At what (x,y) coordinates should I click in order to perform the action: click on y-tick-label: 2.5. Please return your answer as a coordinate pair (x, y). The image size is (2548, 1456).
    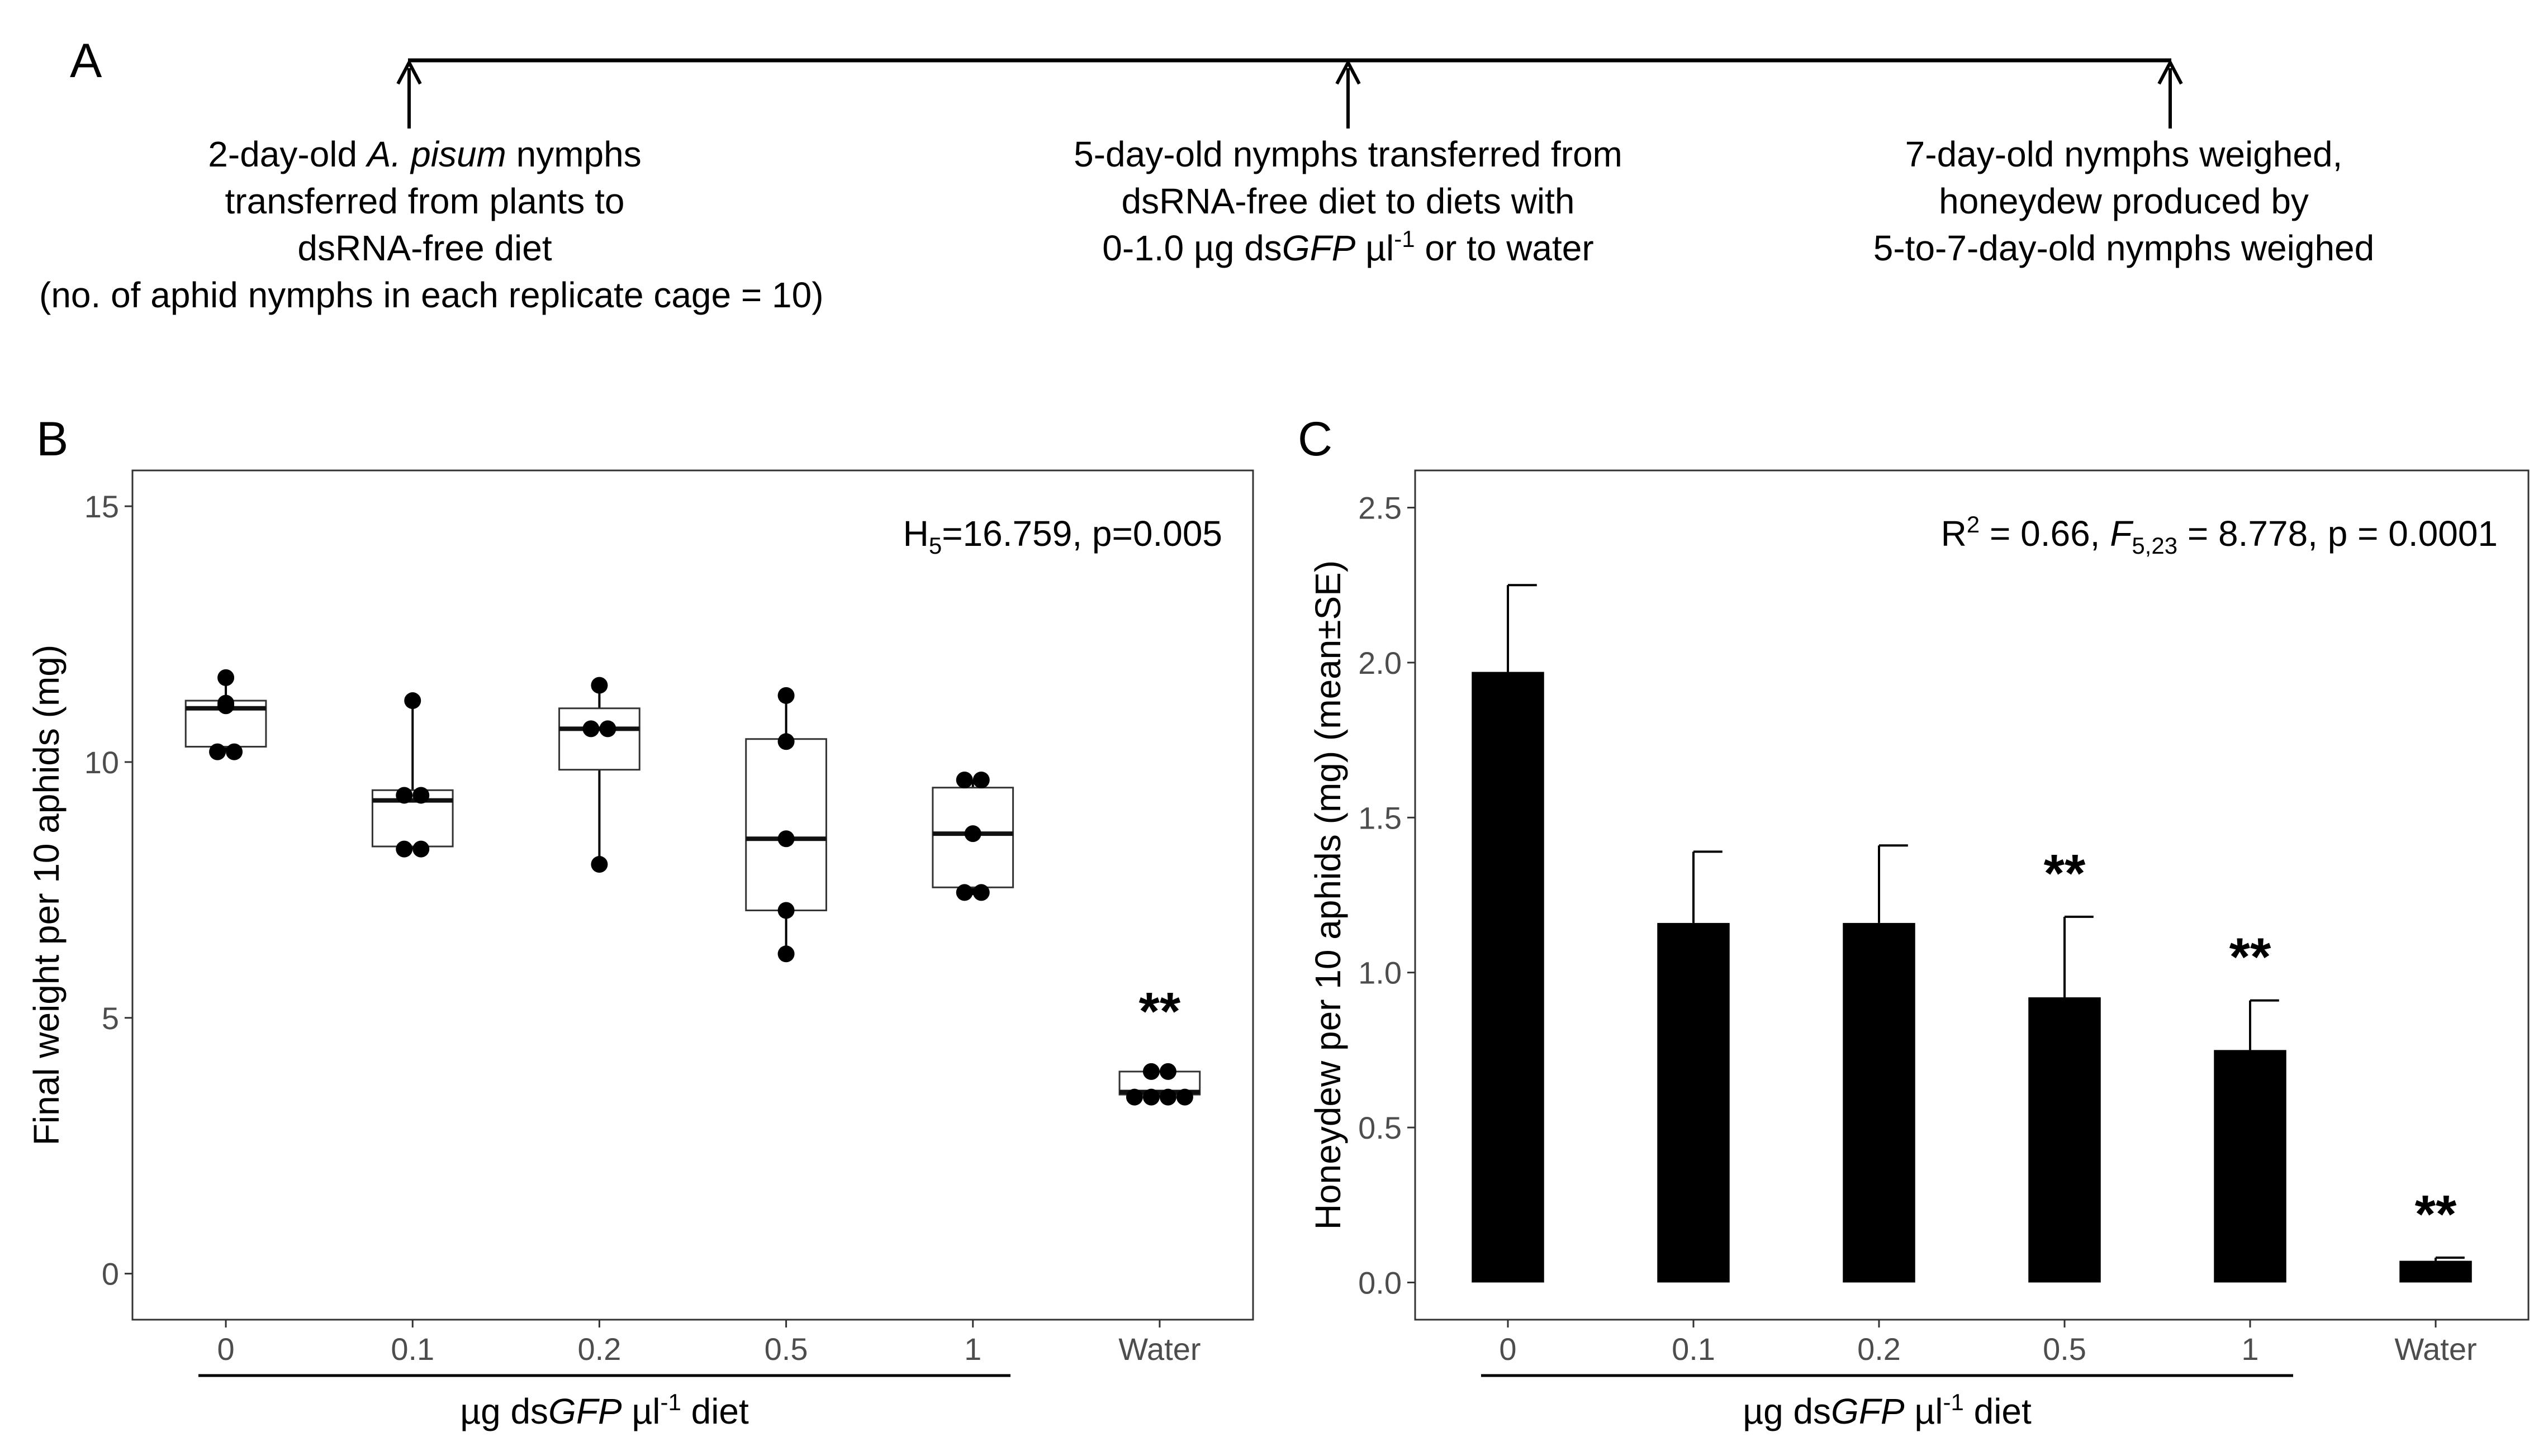
    Looking at the image, I should click on (1380, 508).